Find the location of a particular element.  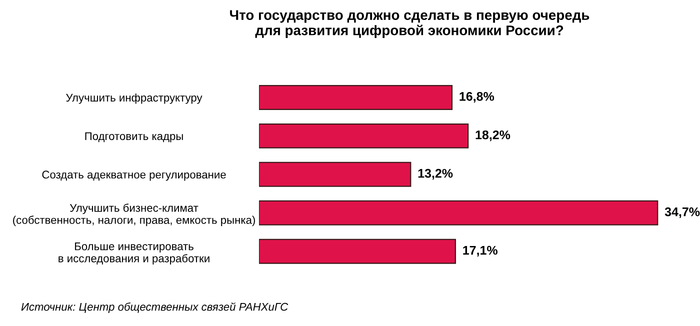

data-label: 17,1% is located at coordinates (480, 251).